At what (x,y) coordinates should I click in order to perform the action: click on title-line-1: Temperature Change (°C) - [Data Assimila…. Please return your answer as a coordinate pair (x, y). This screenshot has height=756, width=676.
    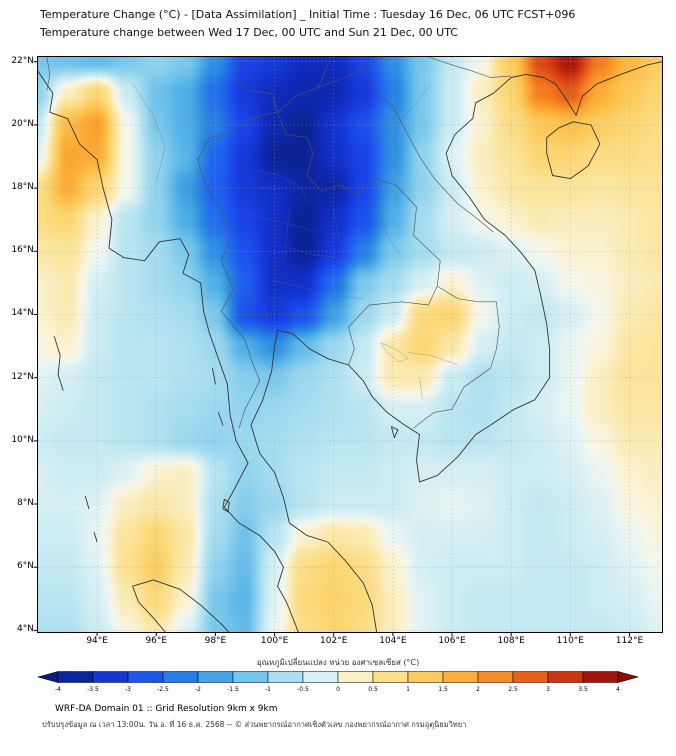
    Looking at the image, I should click on (308, 14).